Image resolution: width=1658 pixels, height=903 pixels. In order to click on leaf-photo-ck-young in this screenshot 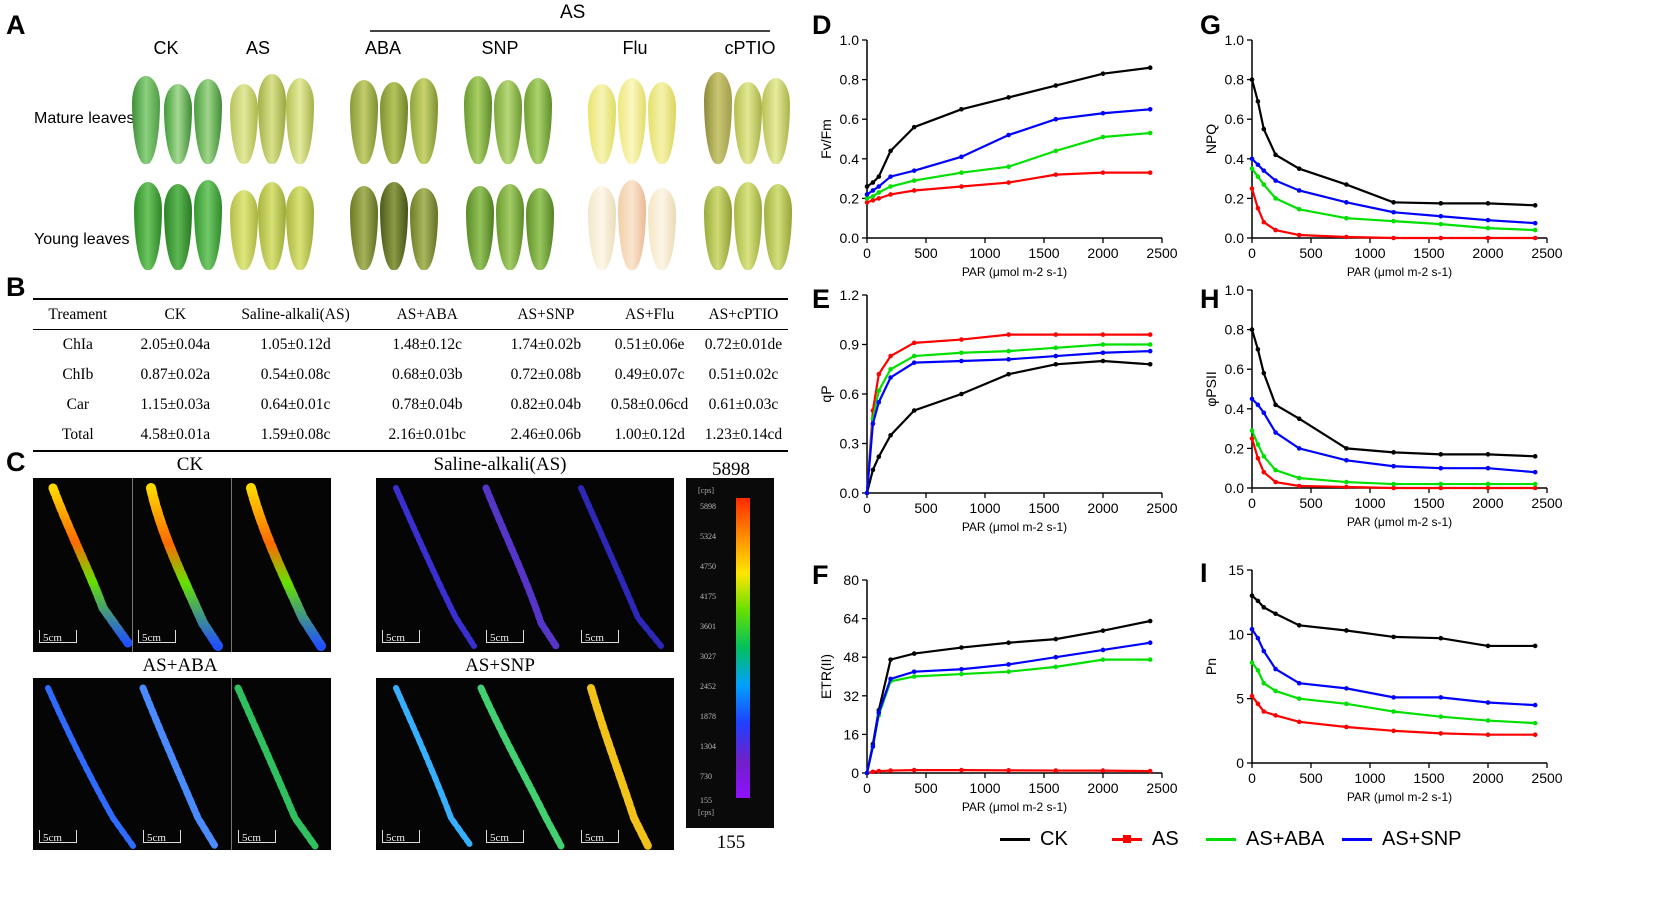, I will do `click(189, 224)`.